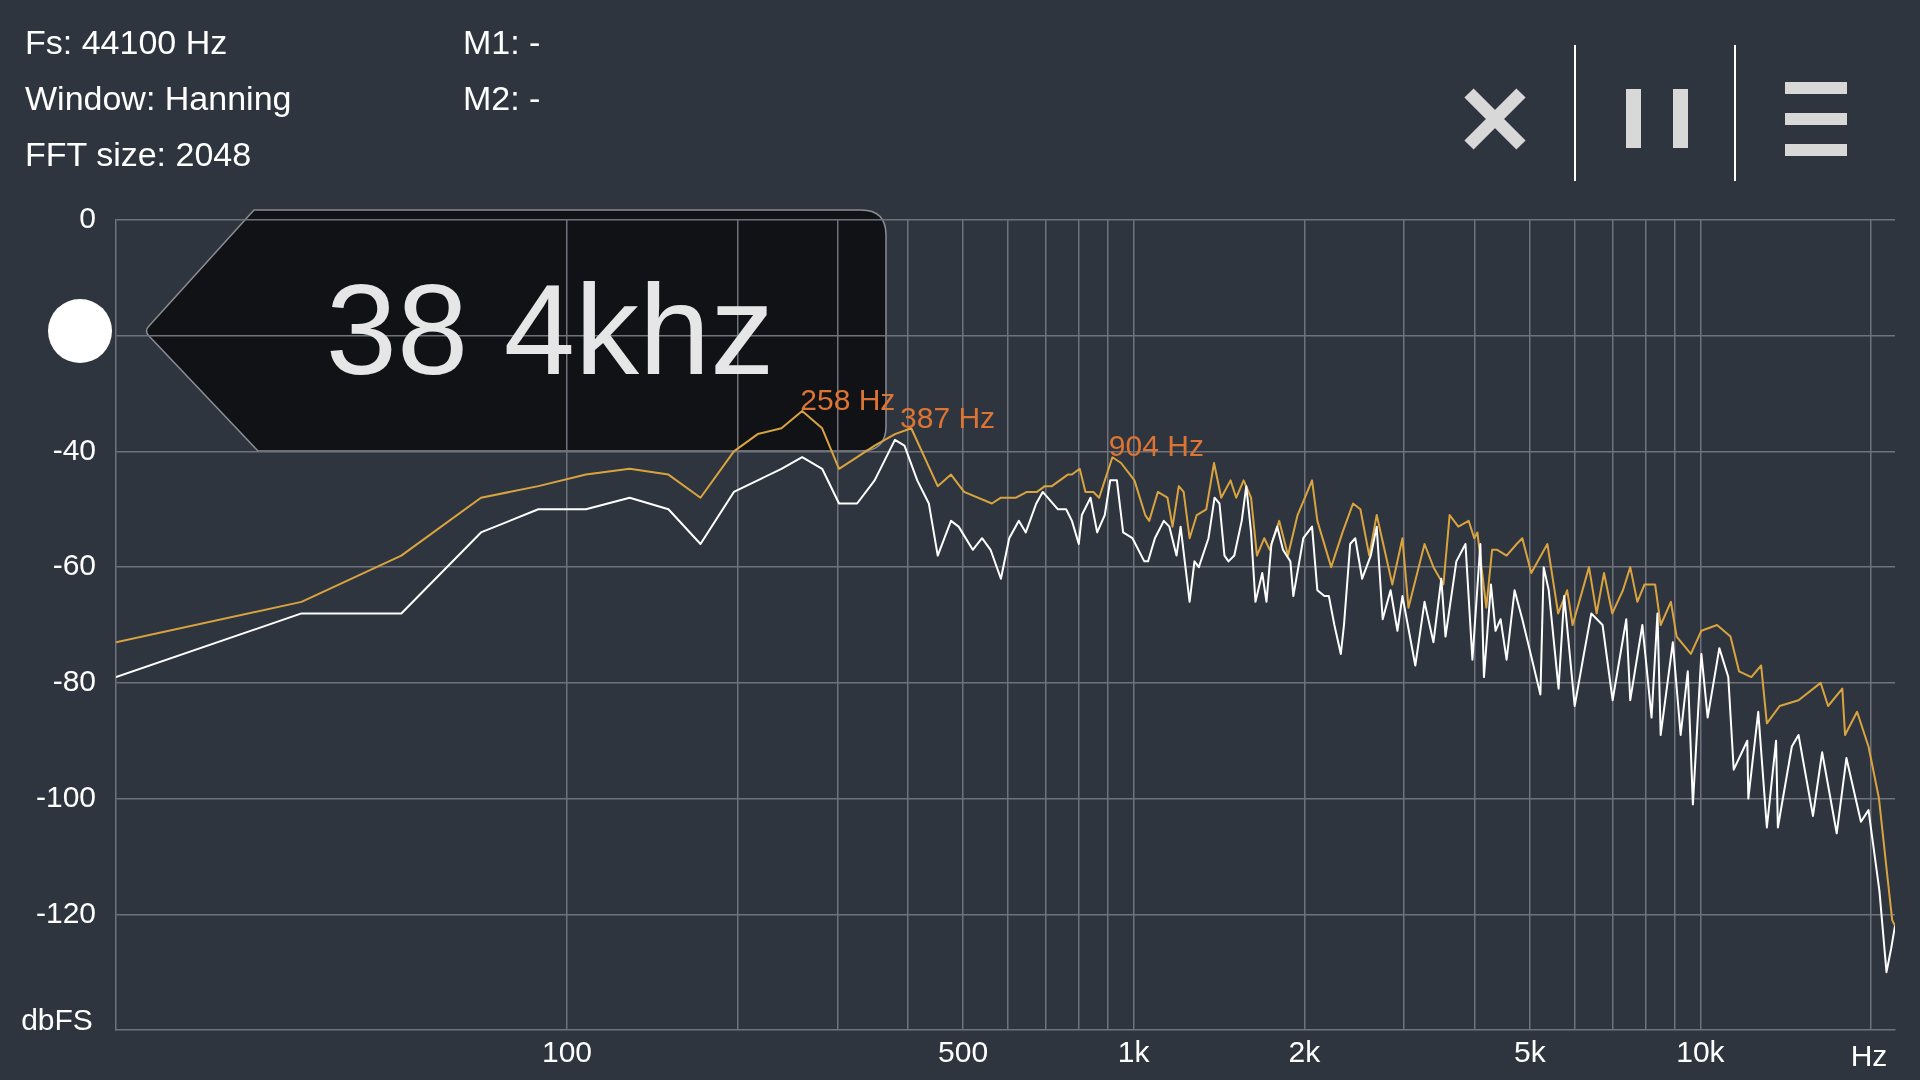 This screenshot has width=1920, height=1080. Describe the element at coordinates (158, 98) in the screenshot. I see `text: Window: Hanning` at that location.